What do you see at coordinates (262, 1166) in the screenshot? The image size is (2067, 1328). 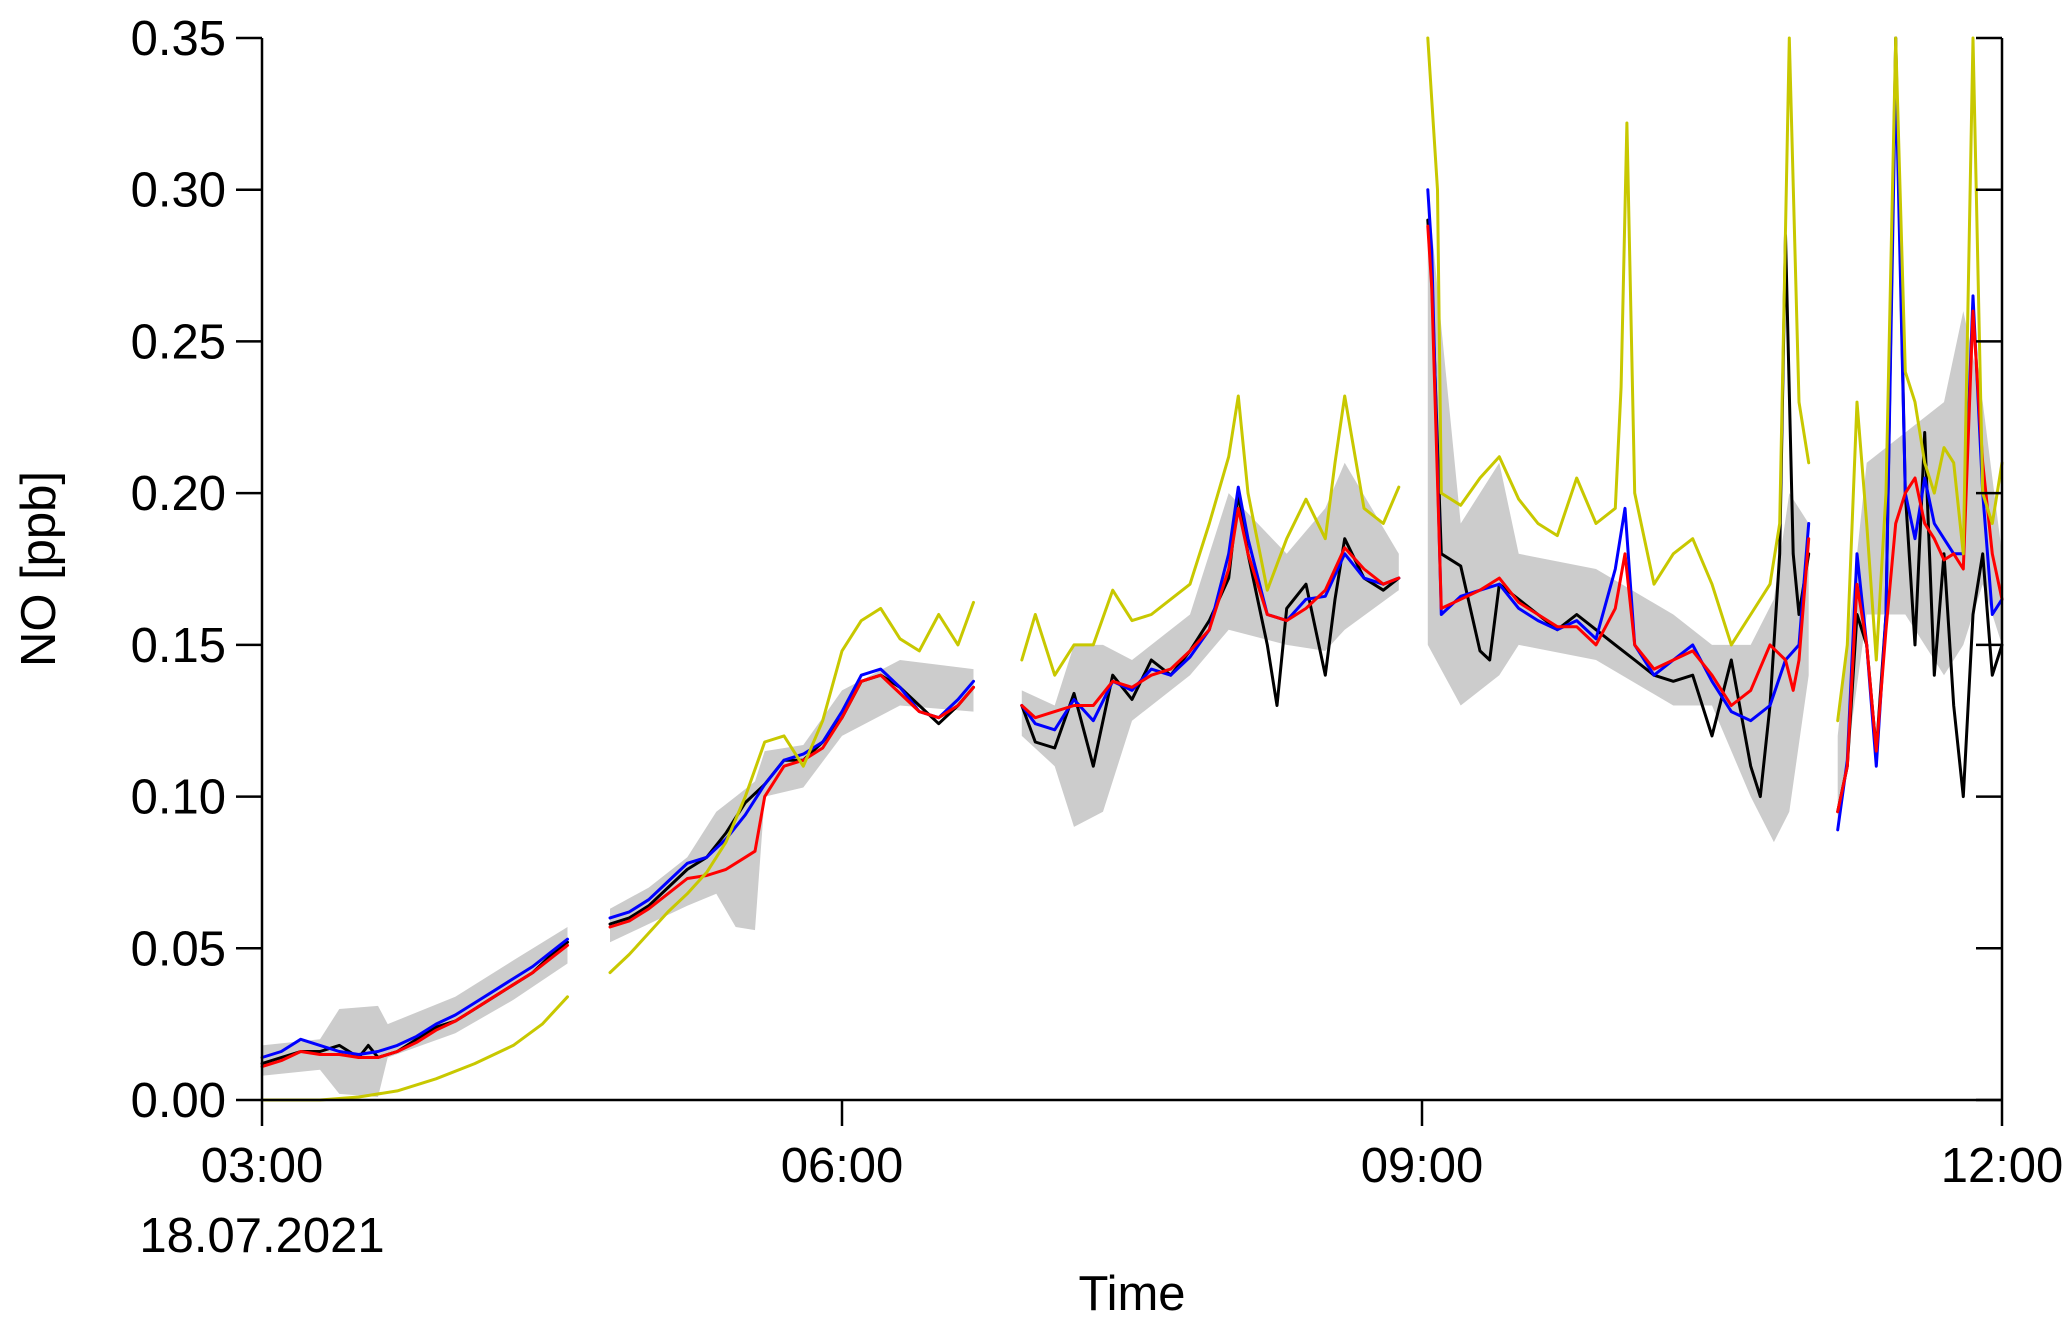 I see `x-tick-label-0: 03:00` at bounding box center [262, 1166].